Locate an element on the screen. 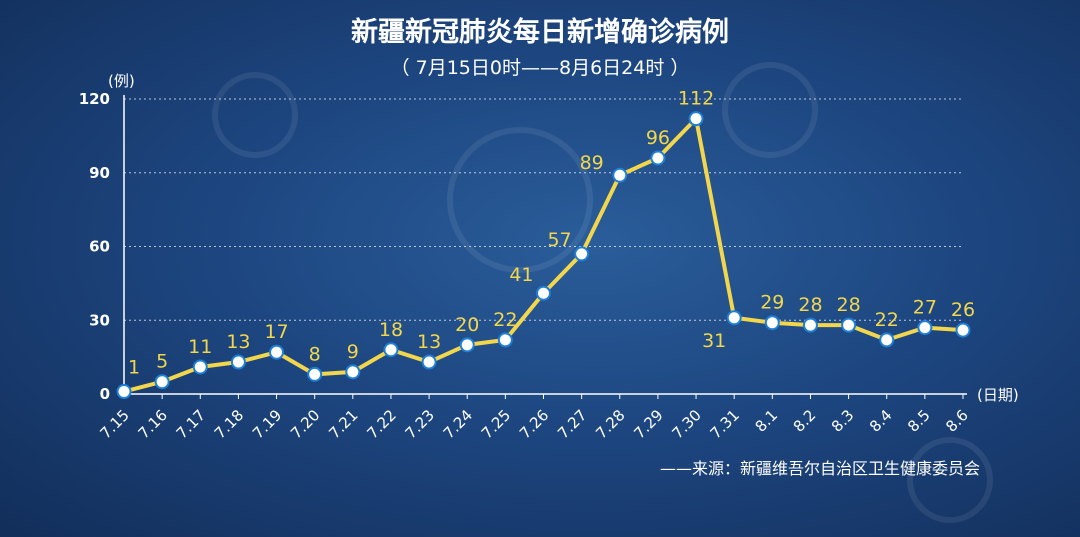 Image resolution: width=1080 pixels, height=537 pixels. x-tick-label: 8.5 is located at coordinates (919, 421).